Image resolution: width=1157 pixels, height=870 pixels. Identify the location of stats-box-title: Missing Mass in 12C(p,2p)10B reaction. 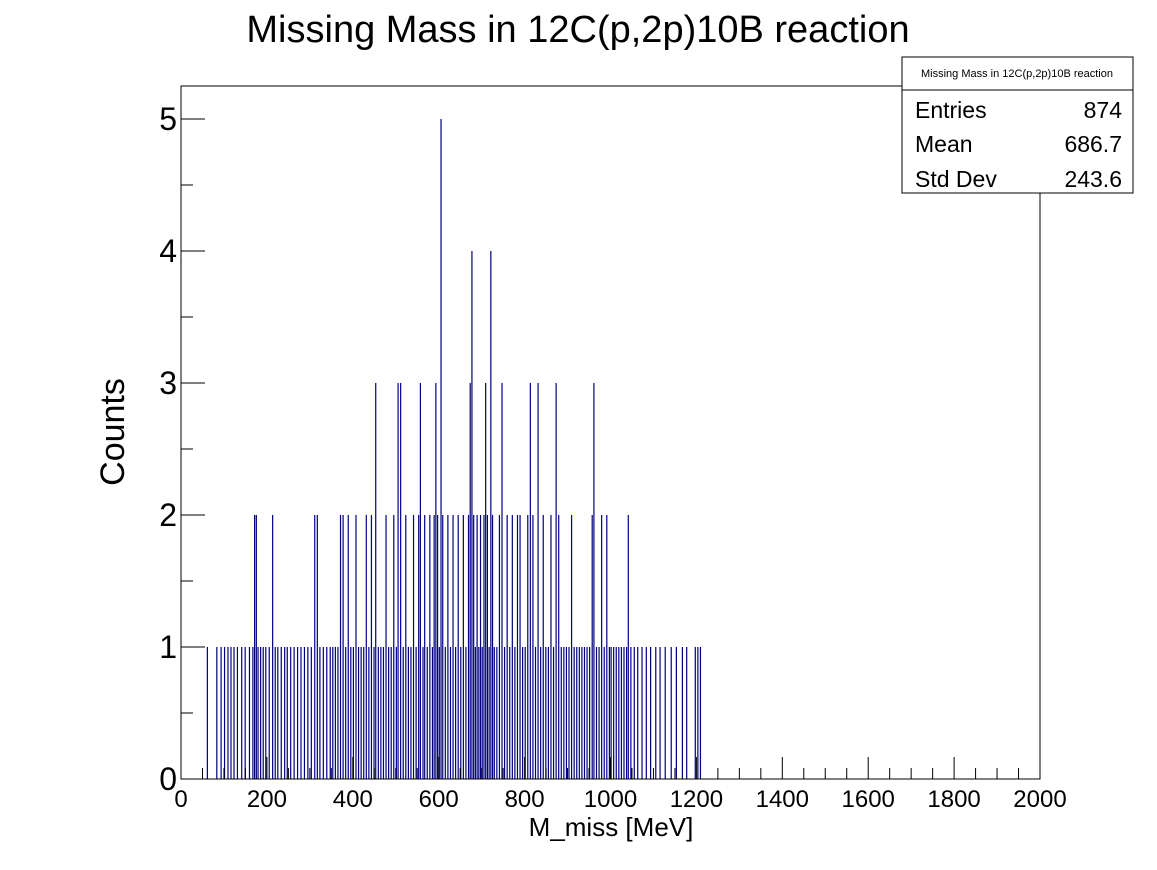
(1017, 74).